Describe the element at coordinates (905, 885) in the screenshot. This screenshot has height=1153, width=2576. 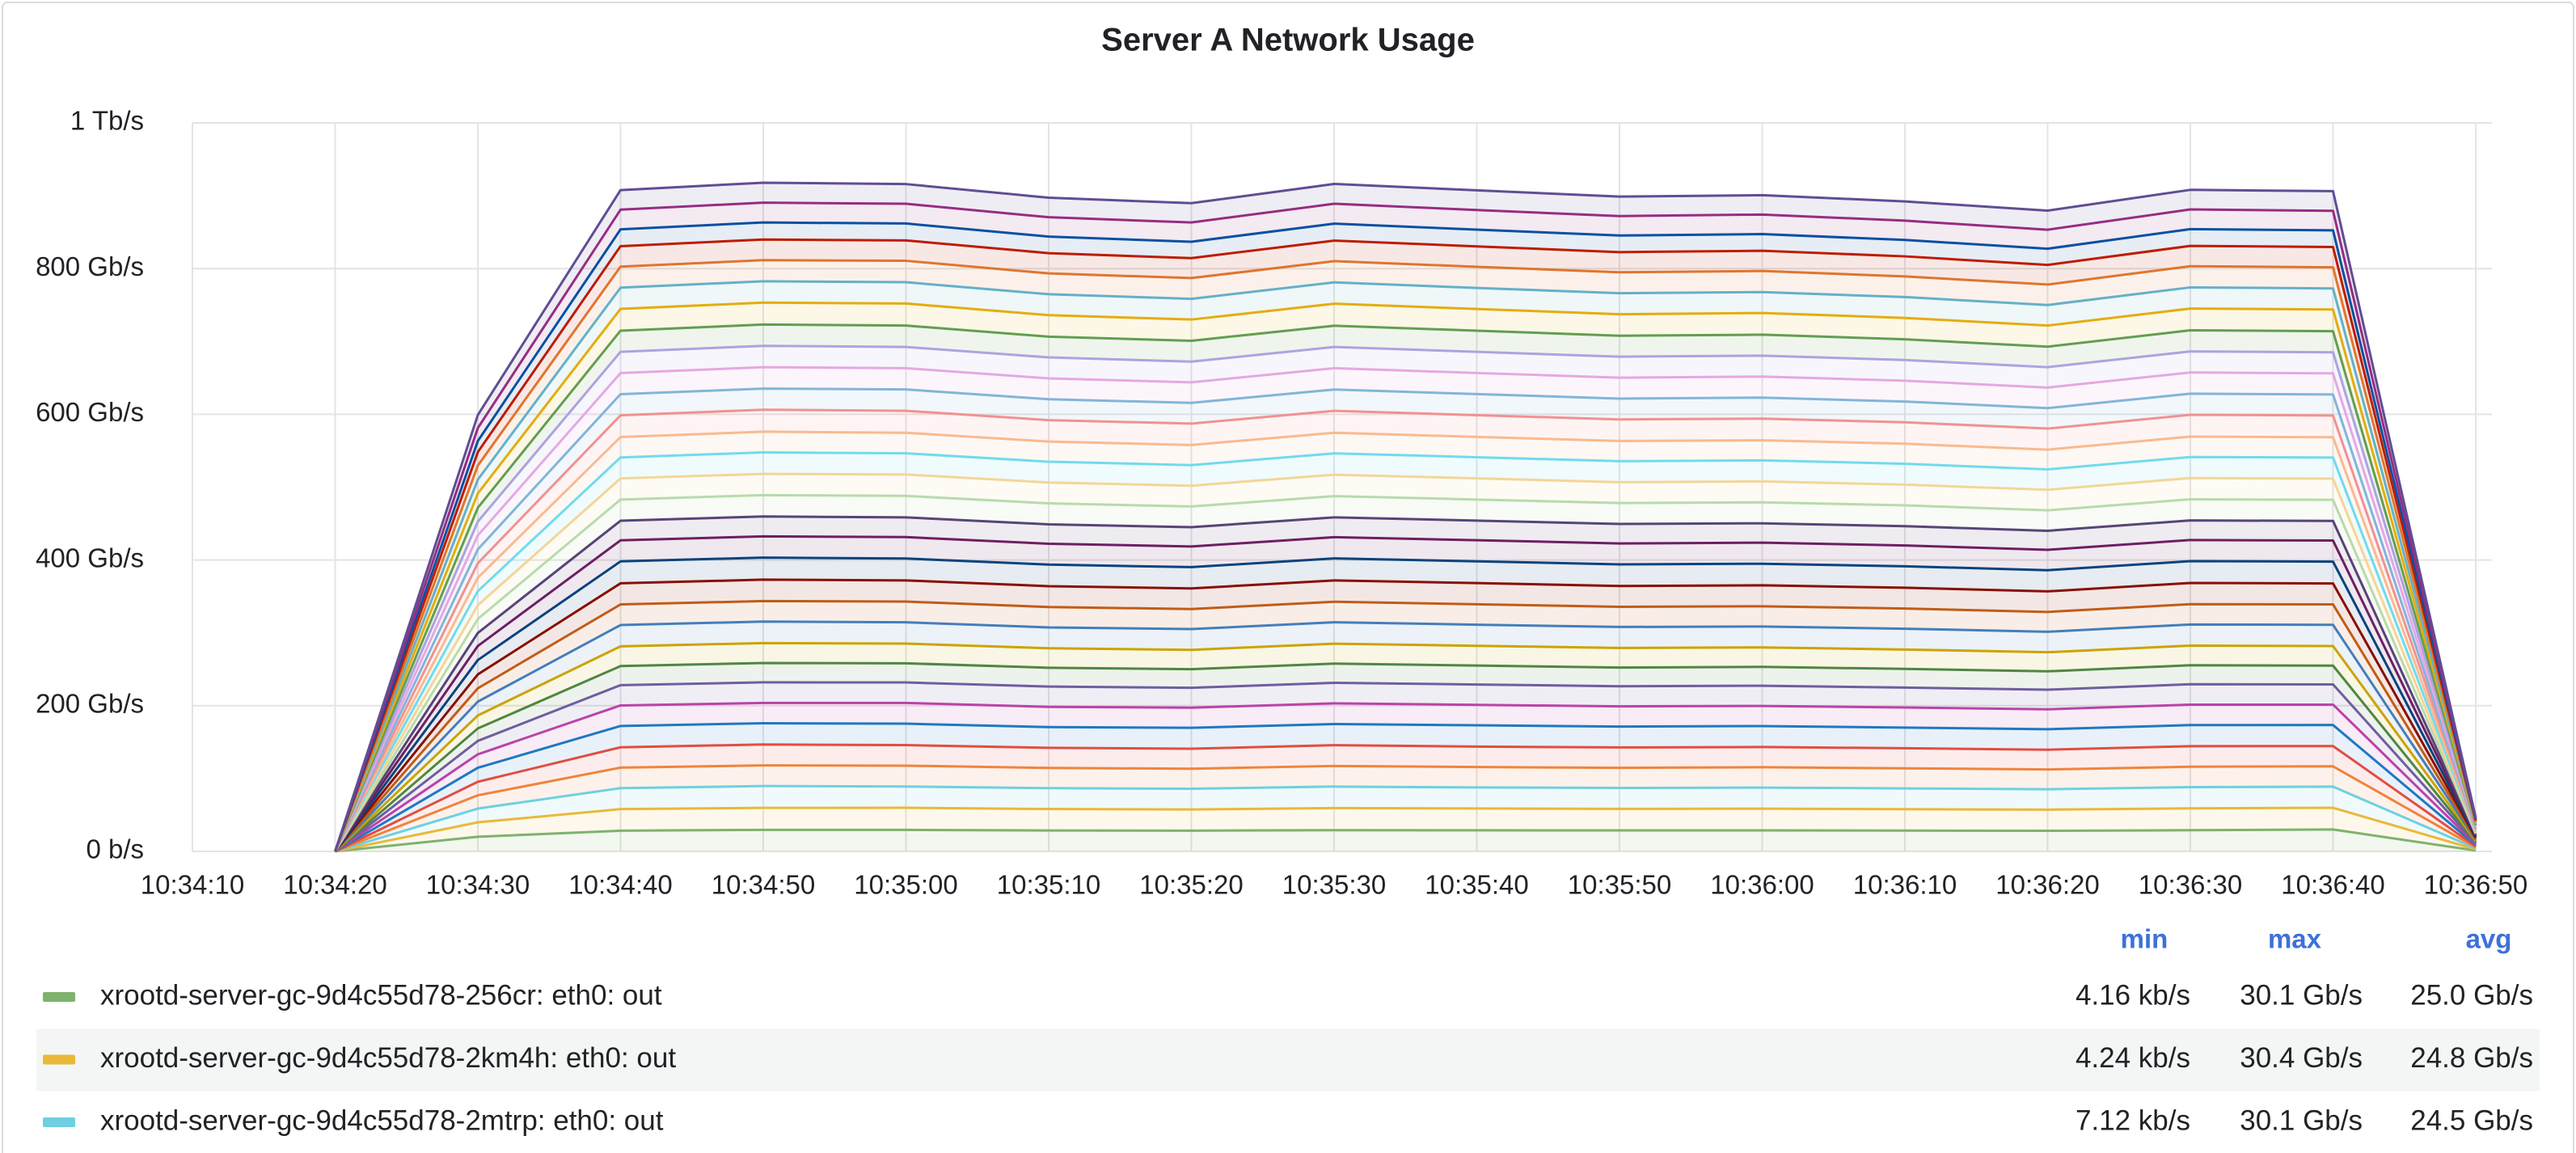
I see `x-tick-label: 10:35:00` at that location.